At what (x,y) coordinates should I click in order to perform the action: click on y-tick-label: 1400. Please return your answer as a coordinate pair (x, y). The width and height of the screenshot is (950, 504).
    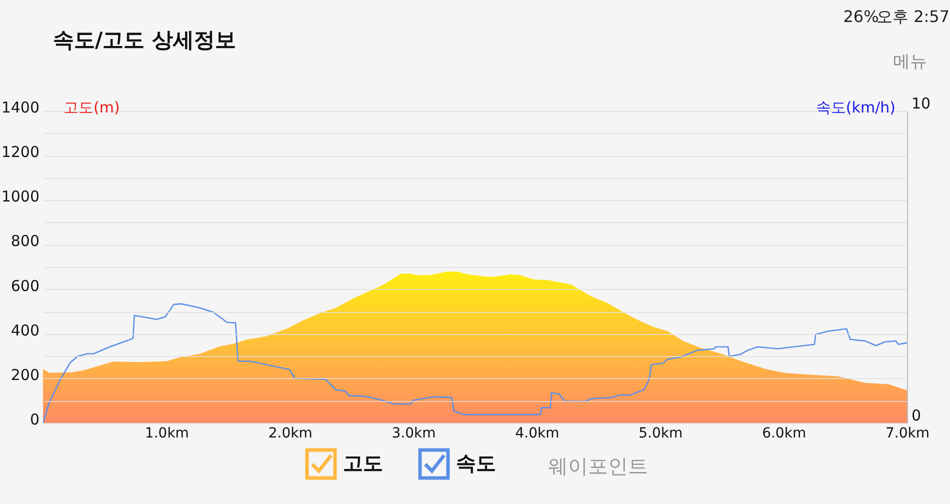
    Looking at the image, I should click on (20, 107).